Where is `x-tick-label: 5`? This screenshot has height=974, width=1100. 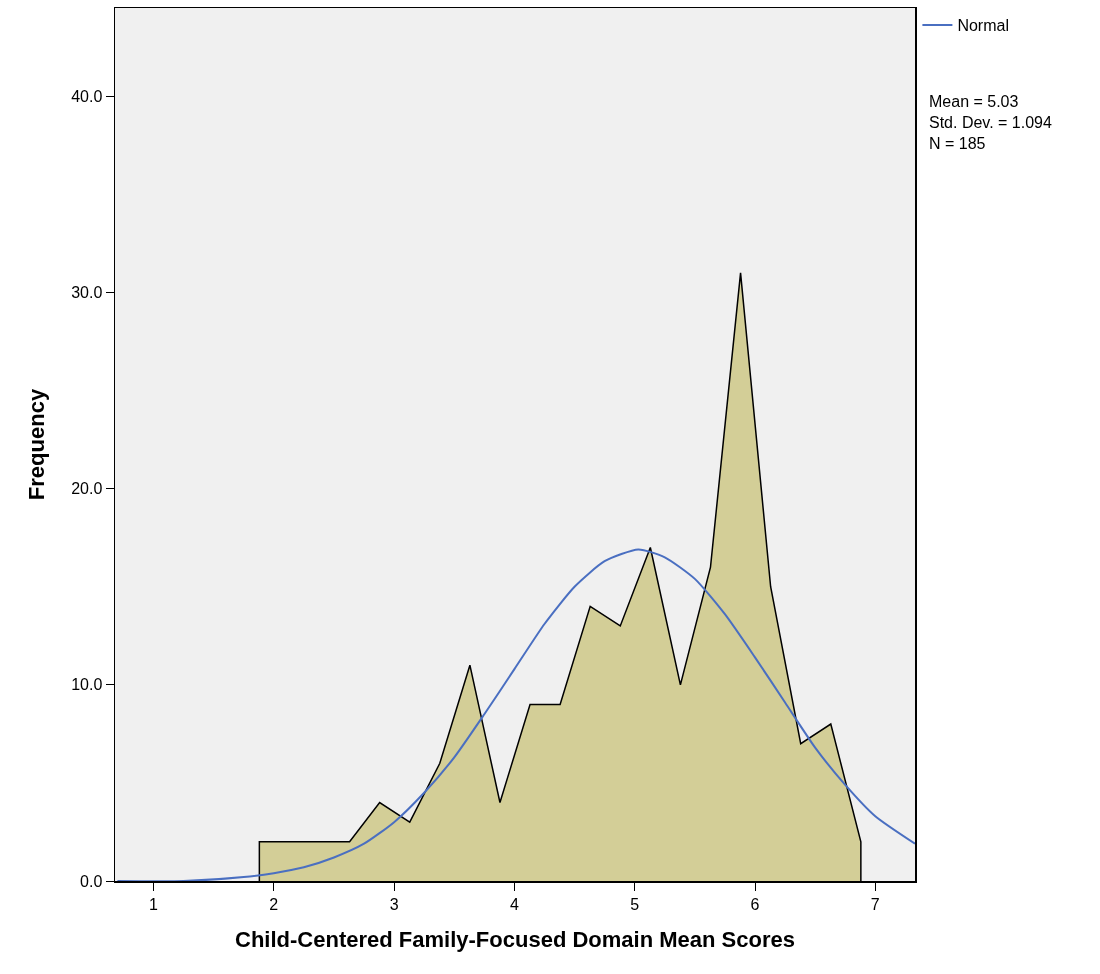
x-tick-label: 5 is located at coordinates (635, 904).